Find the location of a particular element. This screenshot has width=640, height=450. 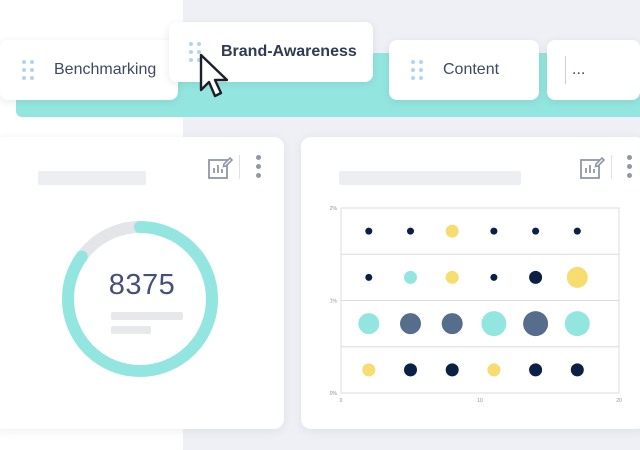

progress-ring is located at coordinates (140, 299).